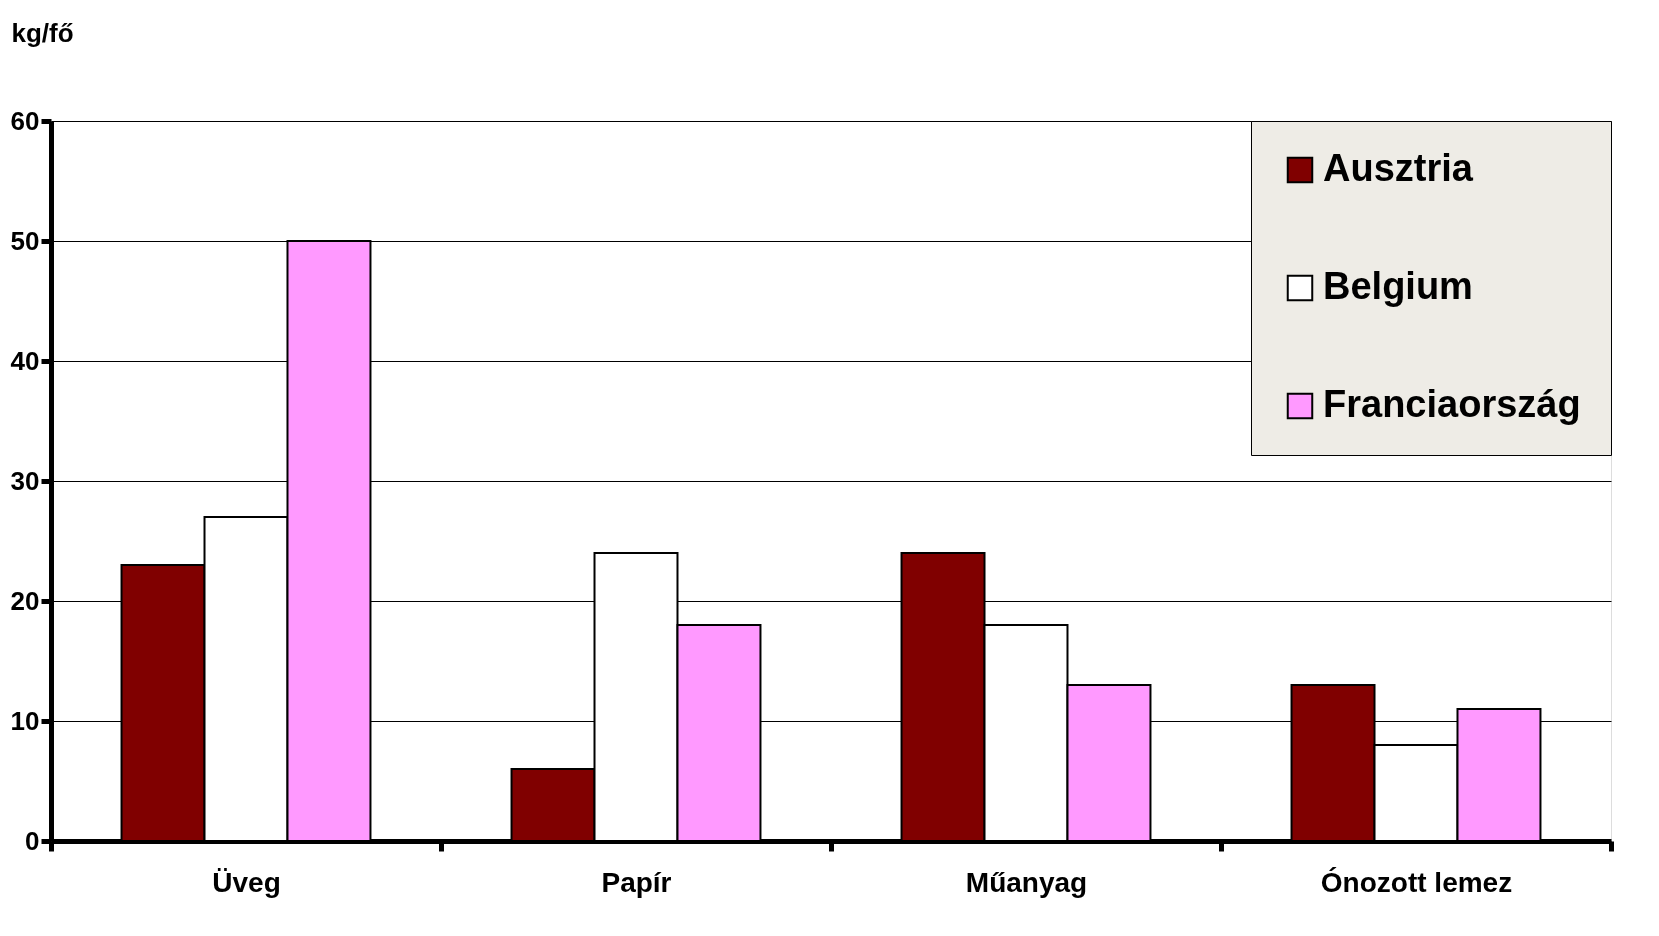  I want to click on y-tick-label: 10, so click(25, 720).